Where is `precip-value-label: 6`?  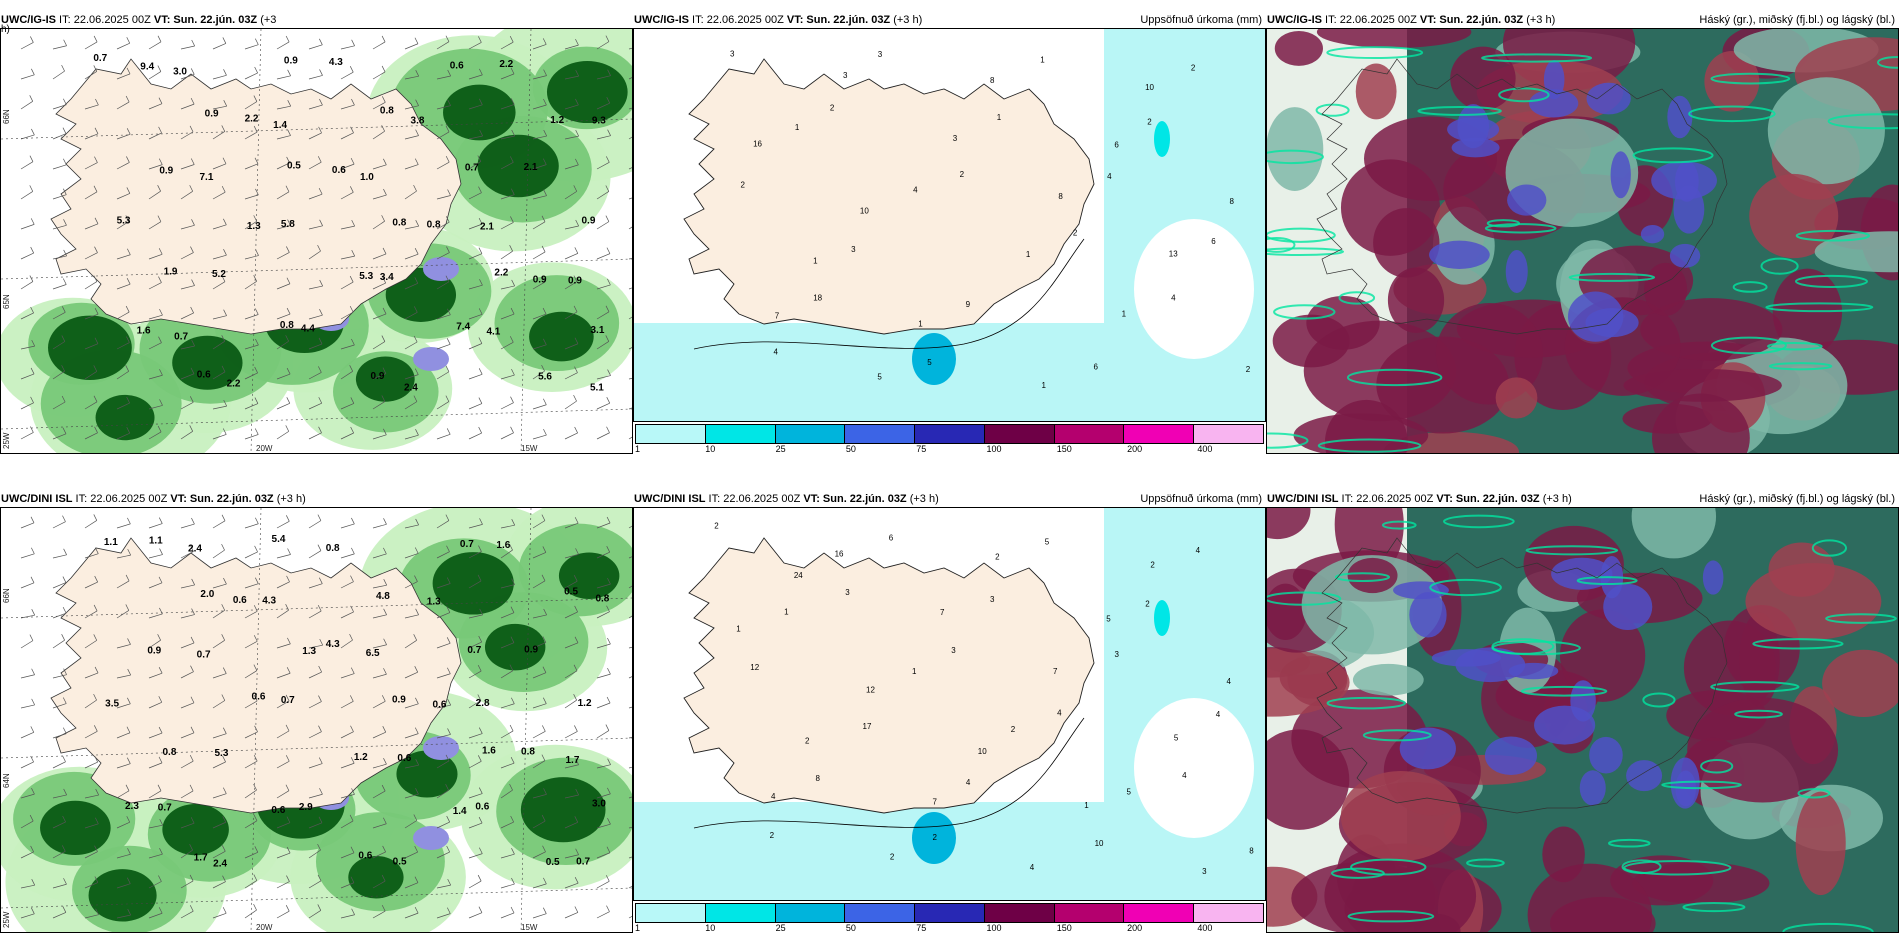
precip-value-label: 6 is located at coordinates (1116, 144).